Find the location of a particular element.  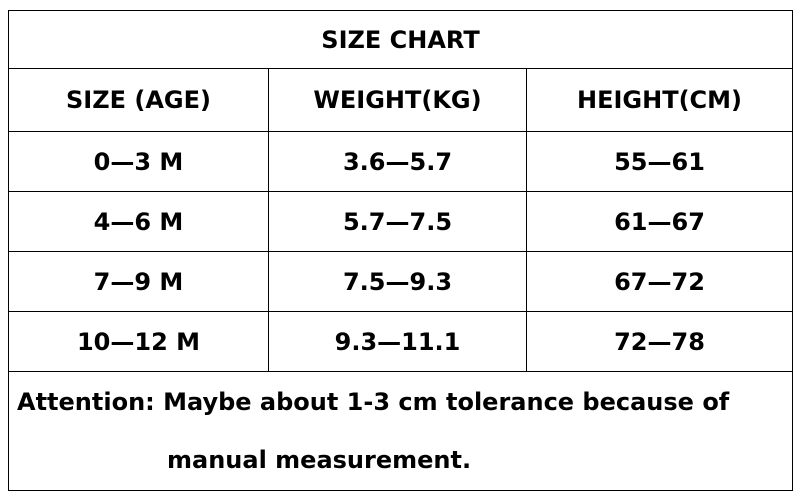

table-row: 0—3 M 3.6—5.7 55—61 is located at coordinates (400, 161).